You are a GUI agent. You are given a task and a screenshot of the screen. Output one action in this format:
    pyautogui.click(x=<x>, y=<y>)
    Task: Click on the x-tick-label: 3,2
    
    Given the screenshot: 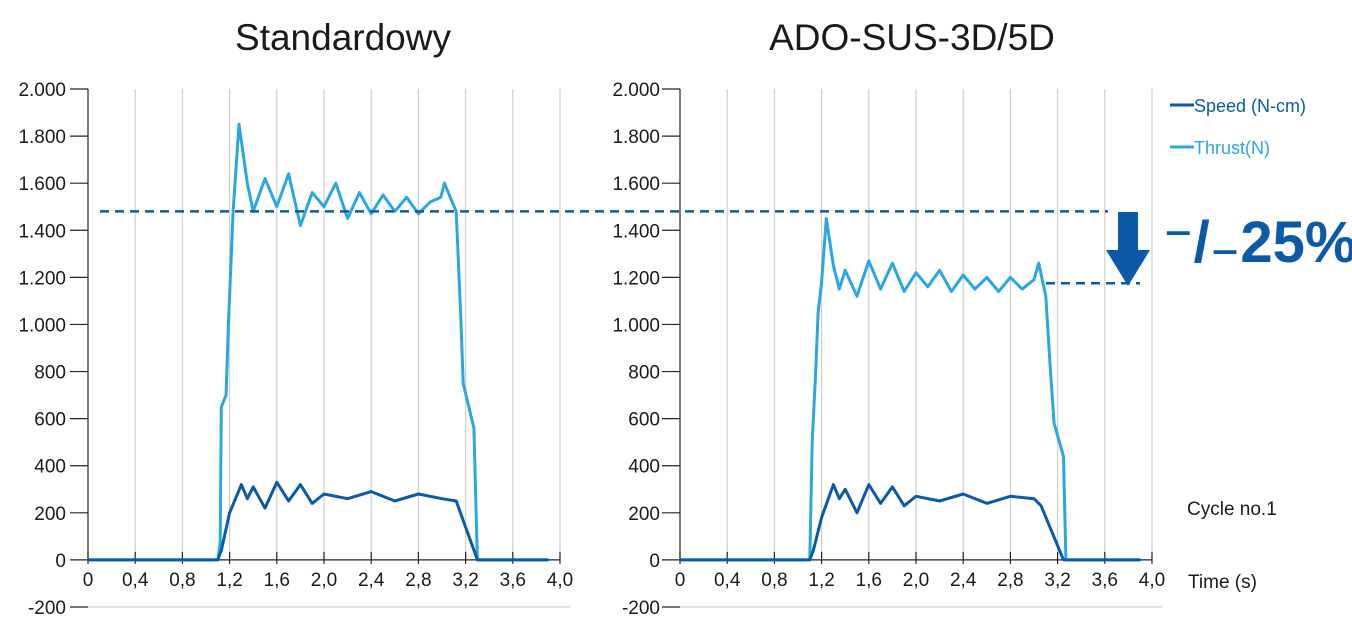 What is the action you would take?
    pyautogui.click(x=465, y=580)
    